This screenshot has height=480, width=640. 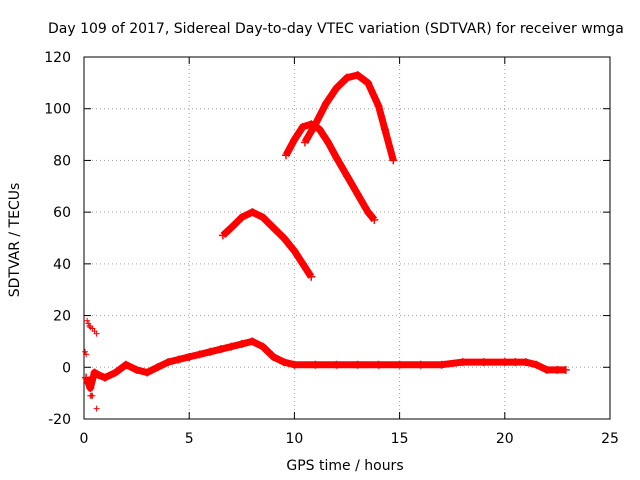 I want to click on series-early-points, so click(x=91, y=364).